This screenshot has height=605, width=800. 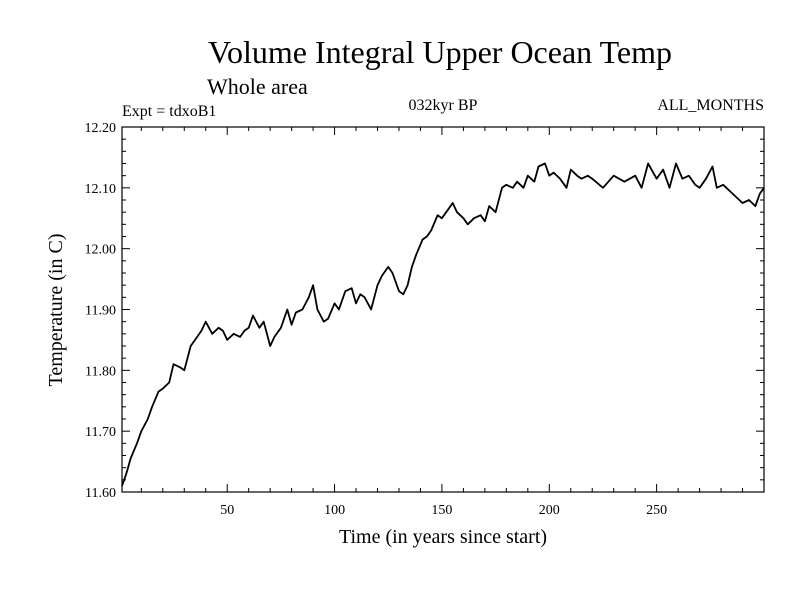 What do you see at coordinates (443, 105) in the screenshot?
I see `period-label: 032kyr BP` at bounding box center [443, 105].